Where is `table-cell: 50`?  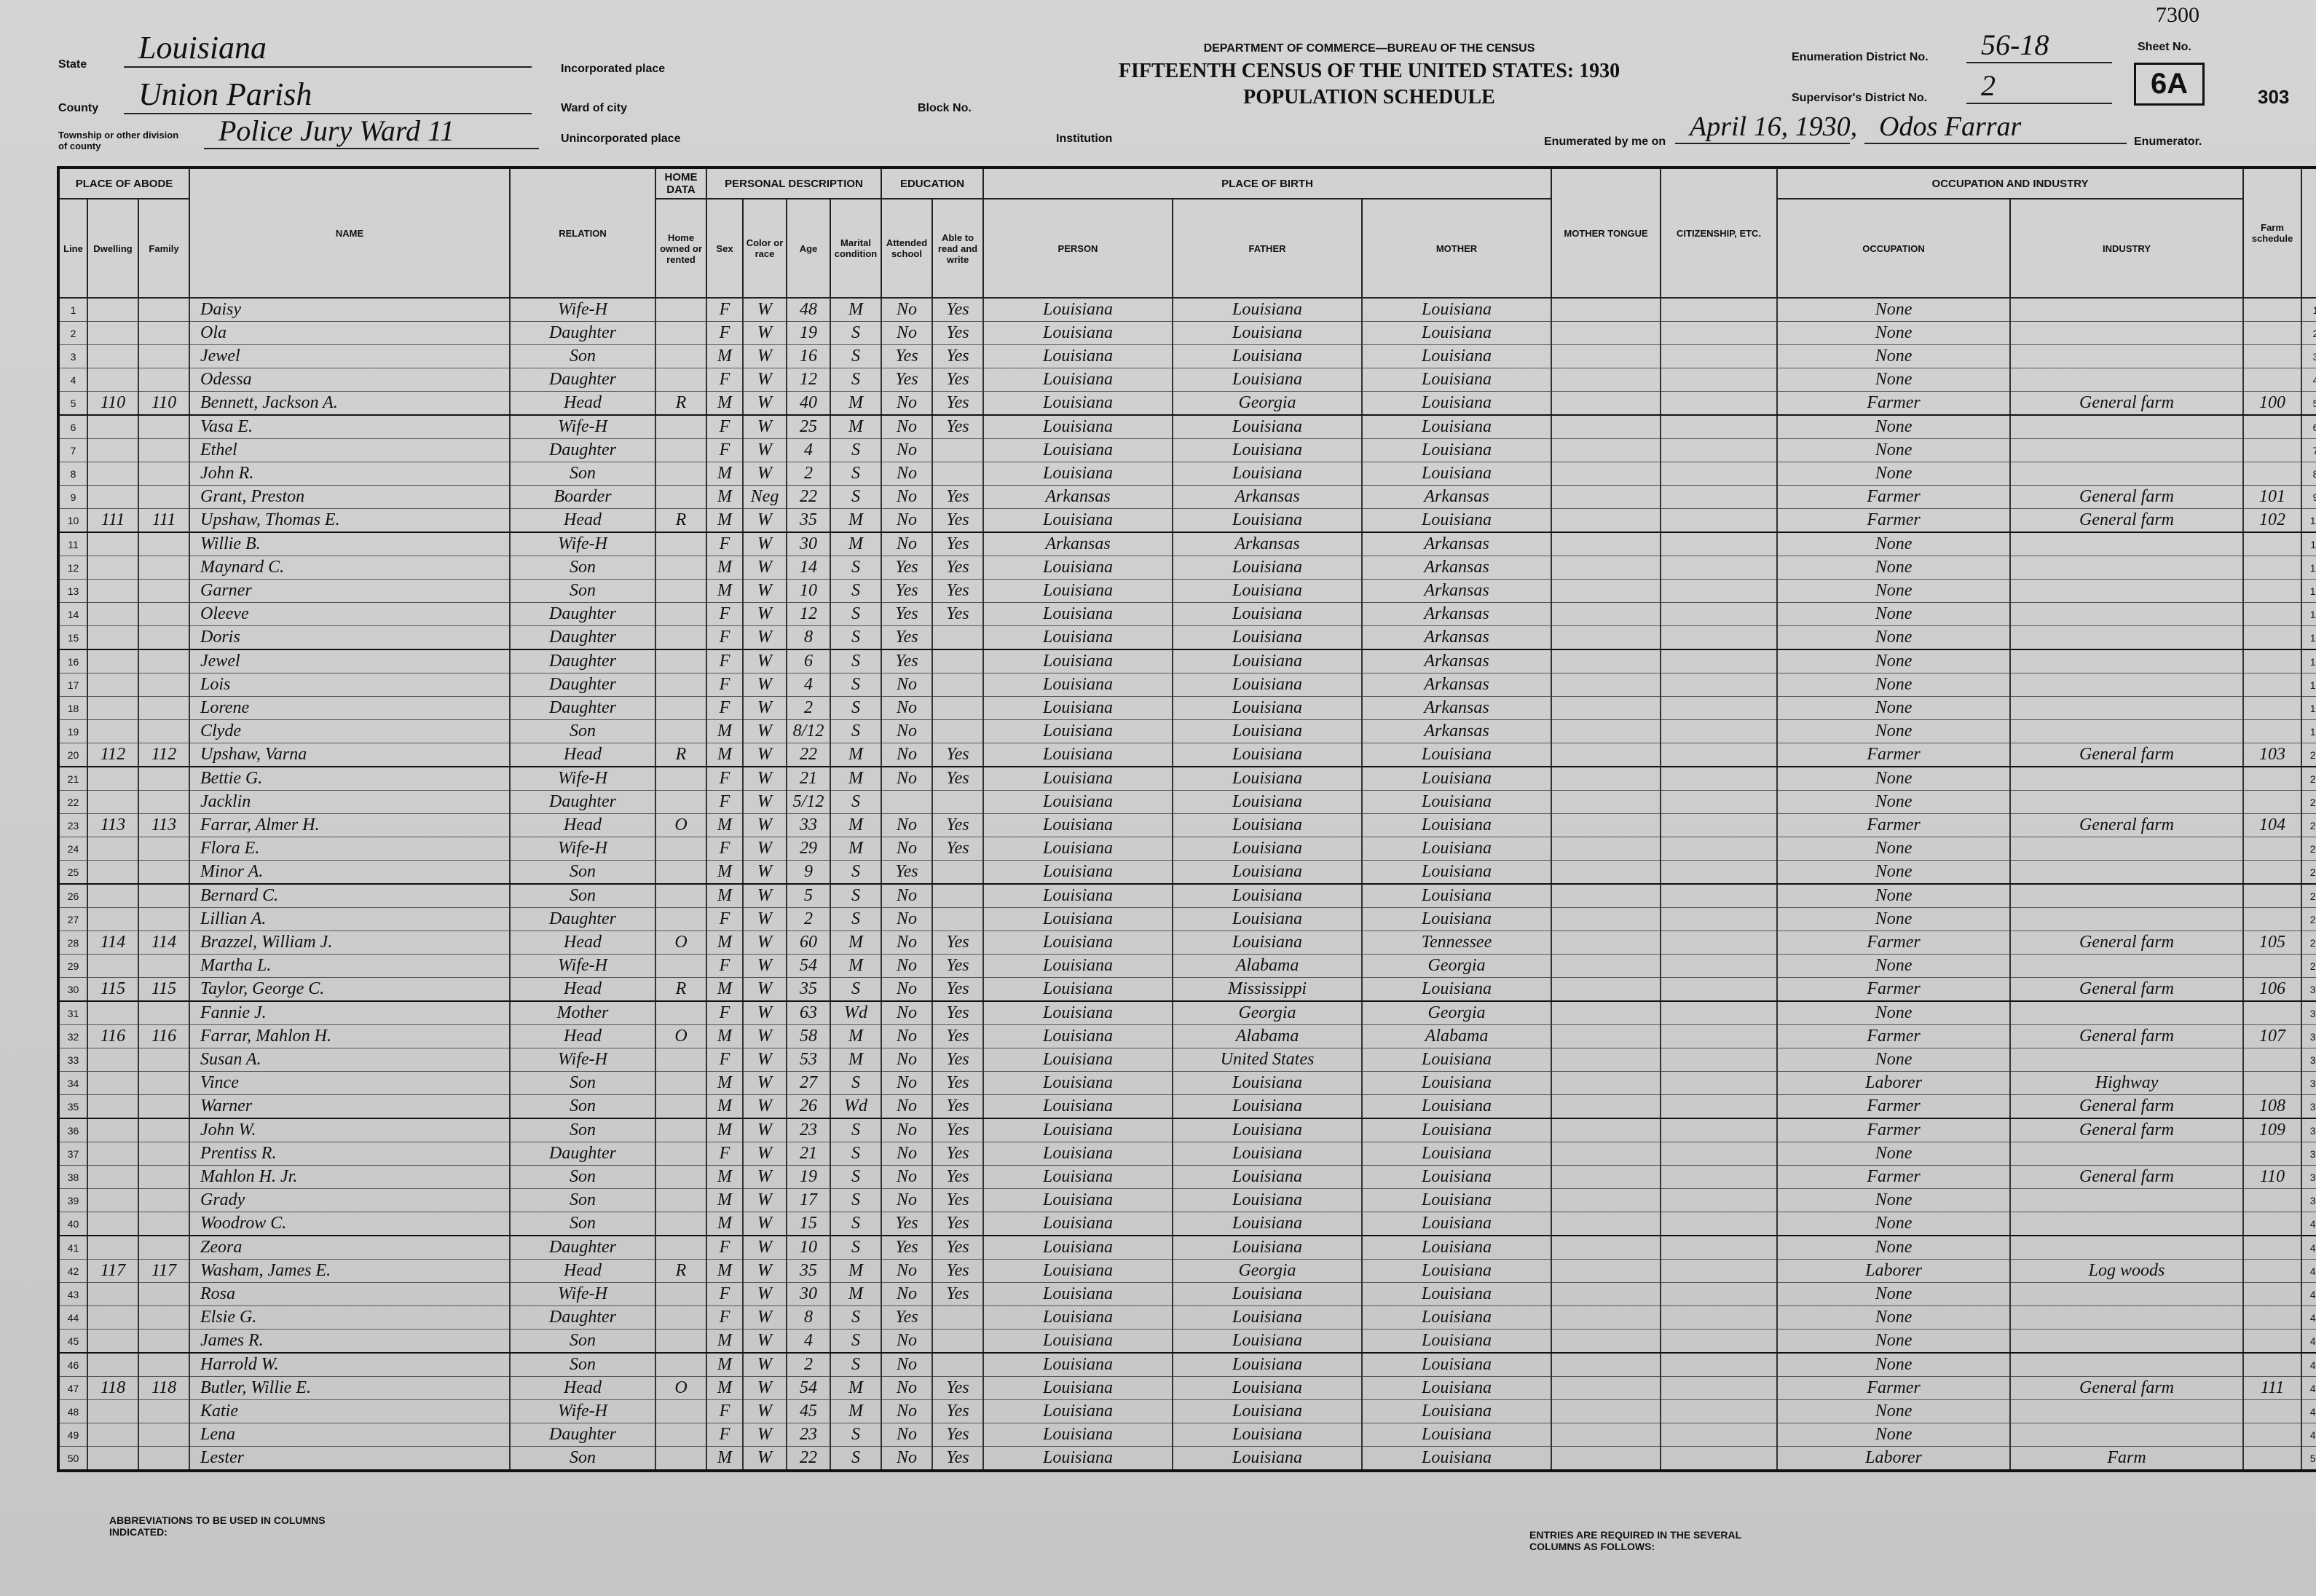 table-cell: 50 is located at coordinates (73, 1458).